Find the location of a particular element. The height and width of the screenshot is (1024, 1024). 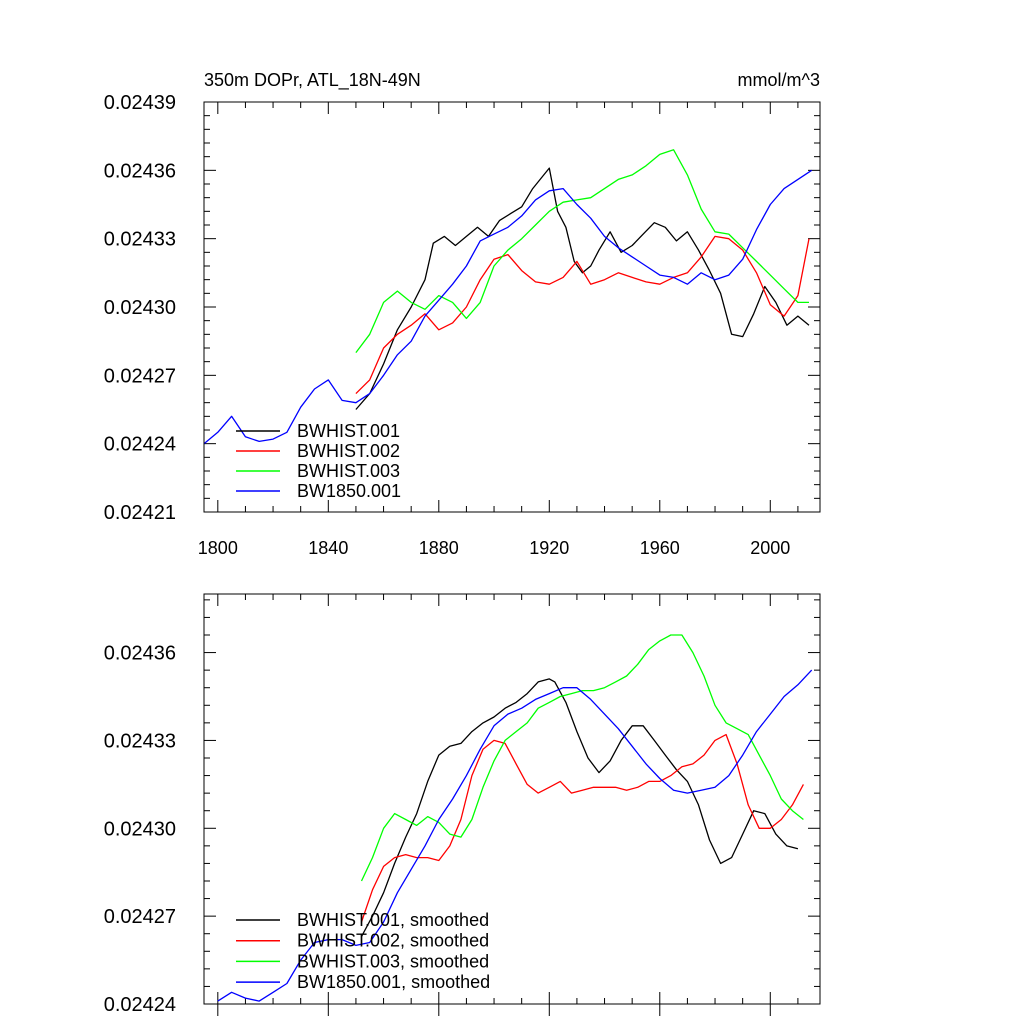

y-tick-label: 0.02439 is located at coordinates (140, 103).